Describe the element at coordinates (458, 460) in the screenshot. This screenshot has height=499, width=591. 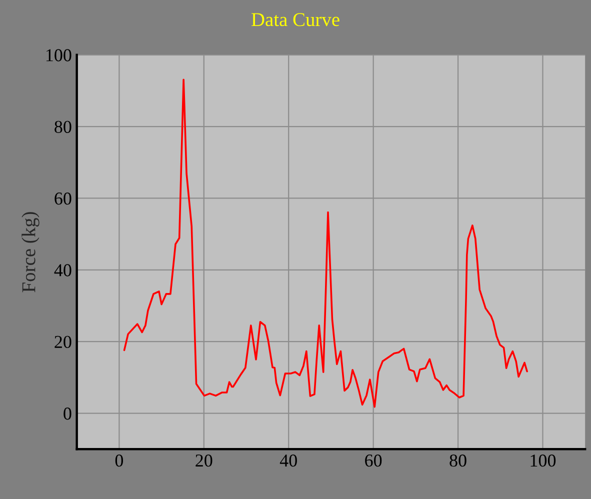
I see `x-tick-label: 80` at that location.